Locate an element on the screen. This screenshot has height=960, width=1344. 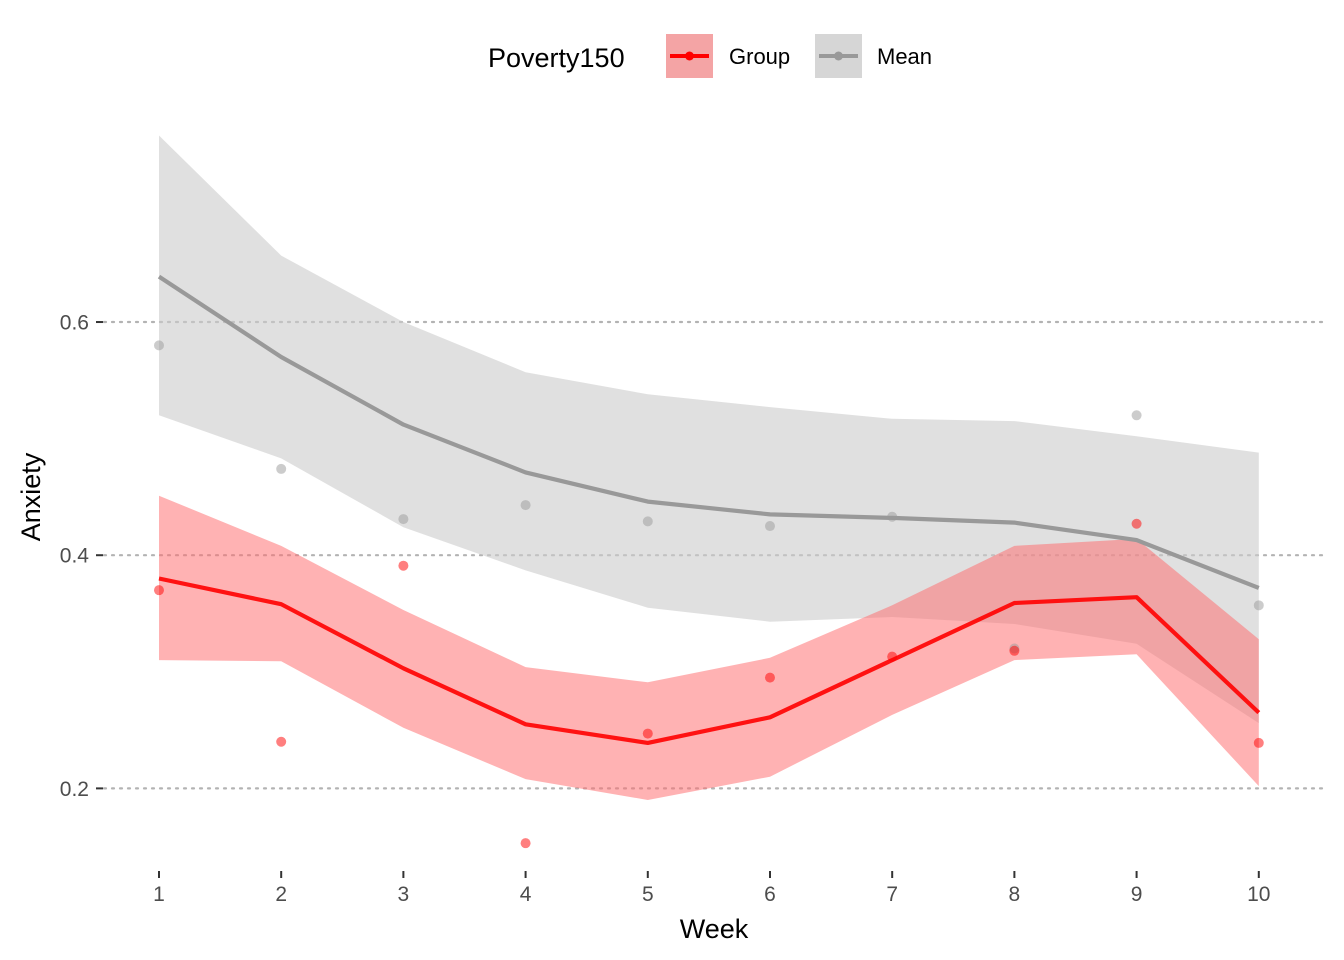
y-tick-label: 0.4 is located at coordinates (75, 556).